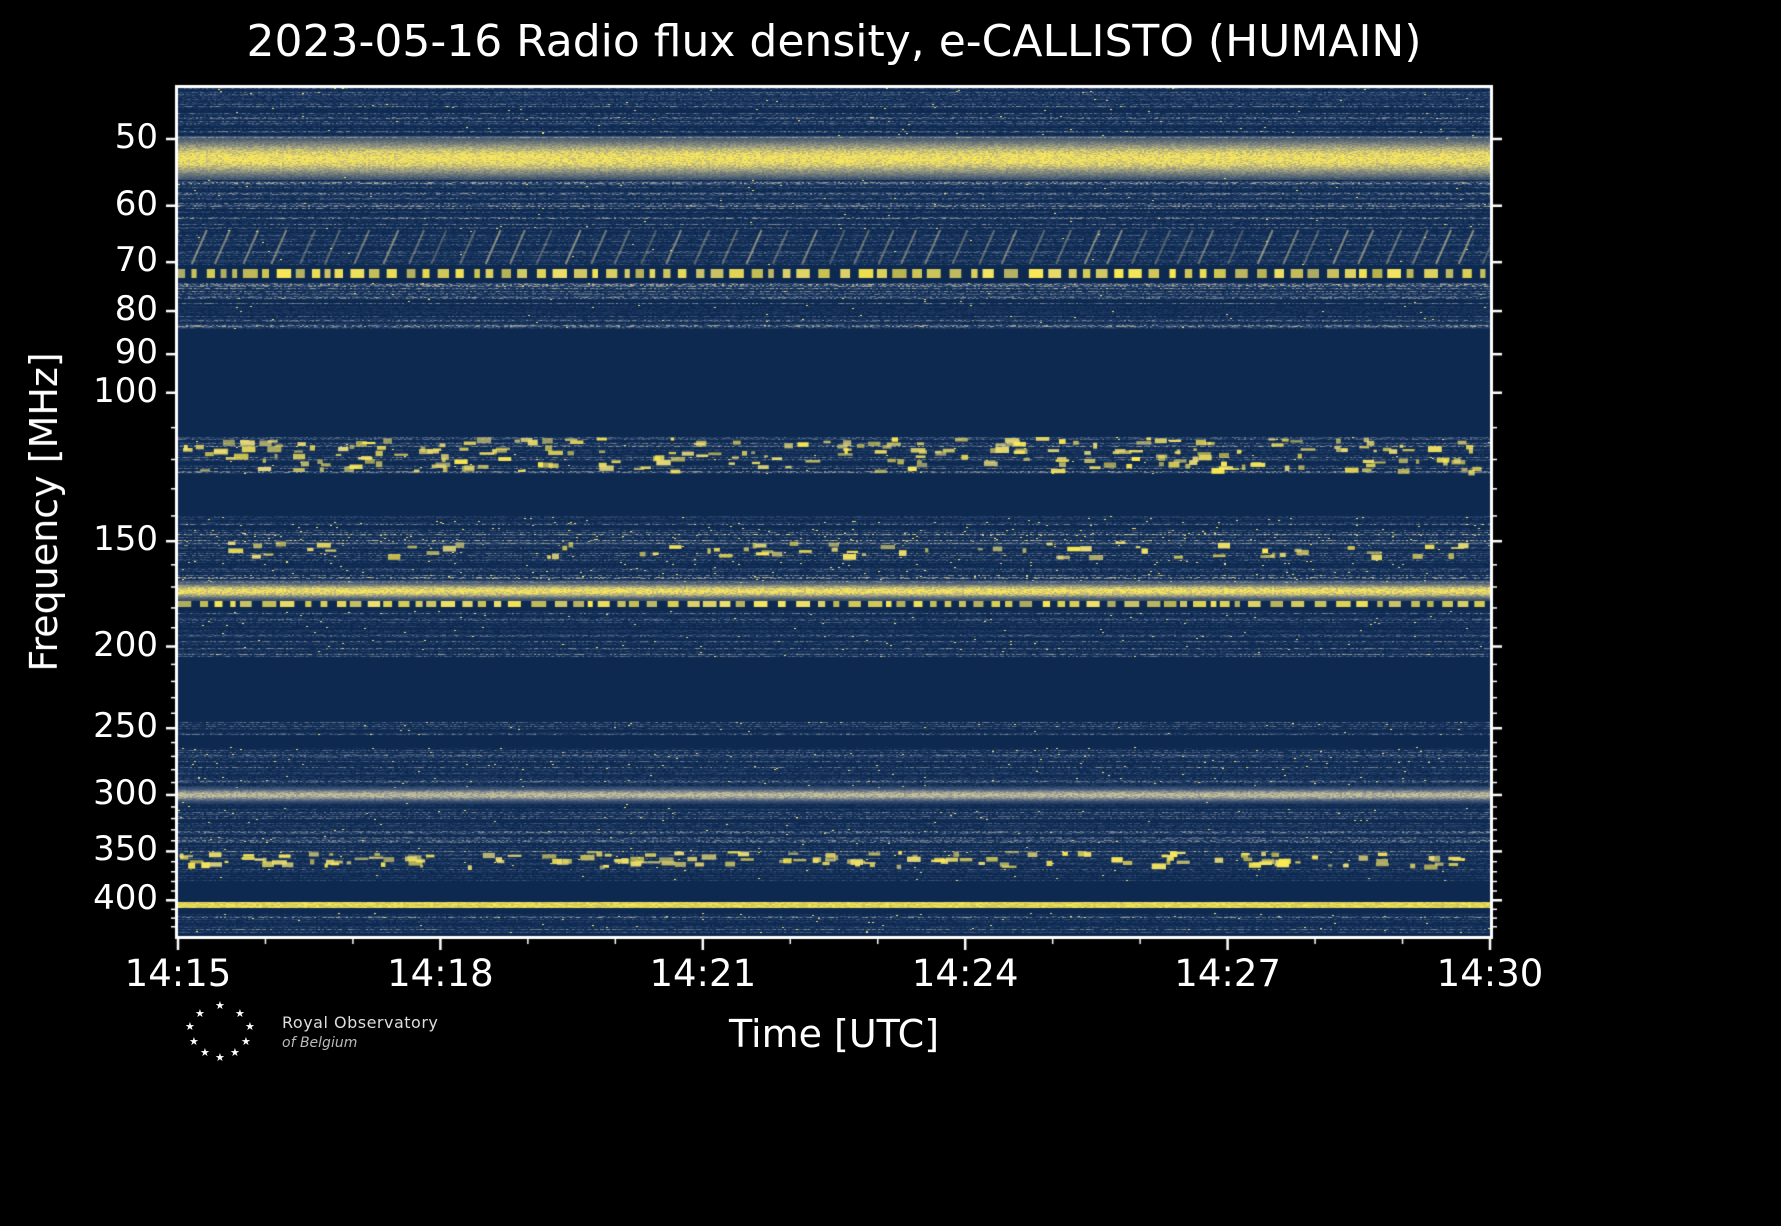  What do you see at coordinates (222, 1032) in the screenshot?
I see `rob-logo-stars-icon: ★ ★ ★ ★ ★ ★ ★ ★ ★ ★` at bounding box center [222, 1032].